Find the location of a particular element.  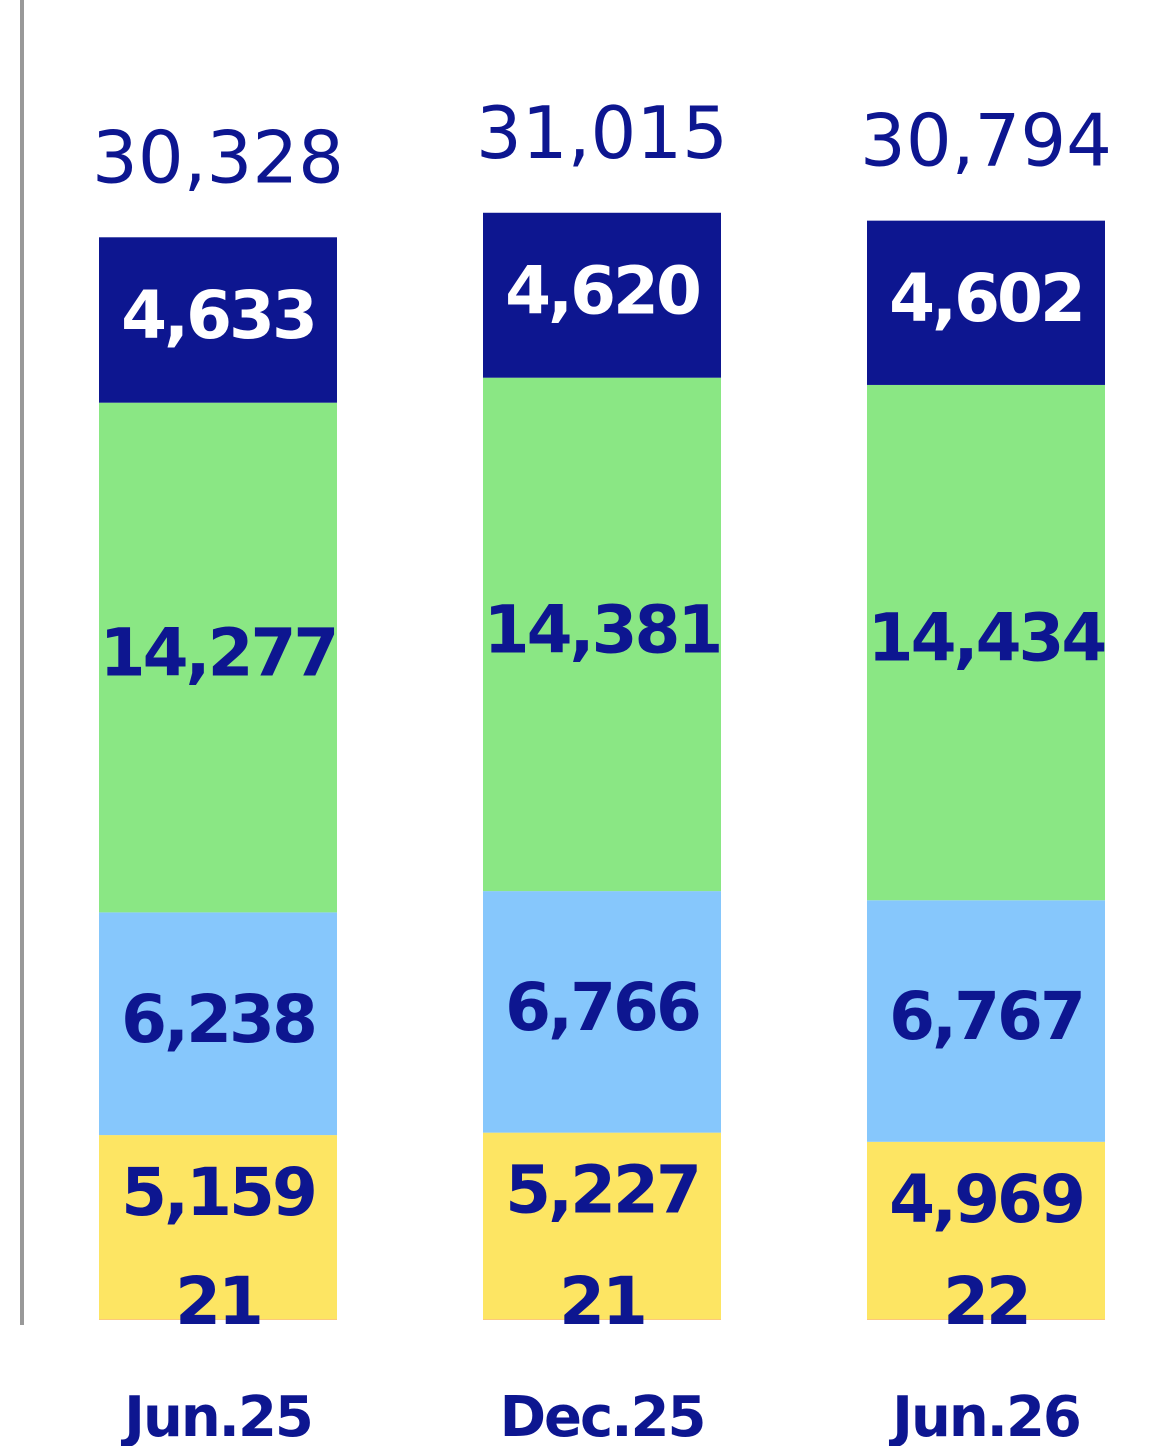

segment-value-label: 22 is located at coordinates (986, 1301).